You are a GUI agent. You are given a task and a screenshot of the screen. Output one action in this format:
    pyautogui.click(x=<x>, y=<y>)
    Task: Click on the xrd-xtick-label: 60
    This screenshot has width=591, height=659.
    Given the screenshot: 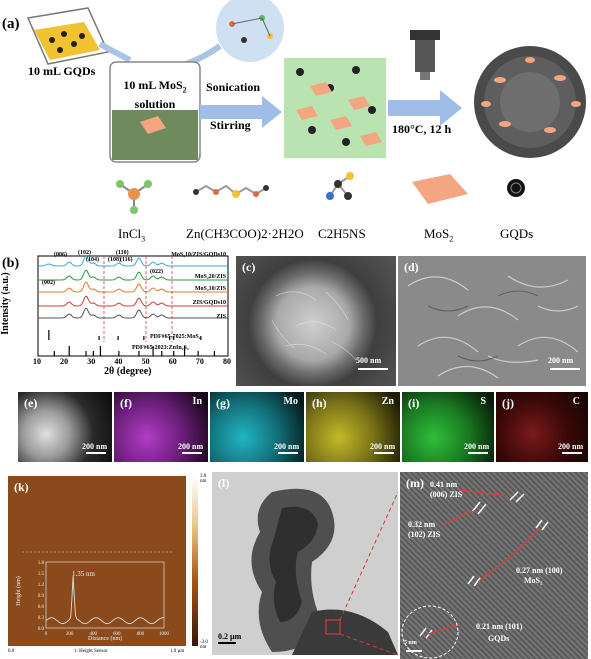 What is the action you would take?
    pyautogui.click(x=172, y=361)
    